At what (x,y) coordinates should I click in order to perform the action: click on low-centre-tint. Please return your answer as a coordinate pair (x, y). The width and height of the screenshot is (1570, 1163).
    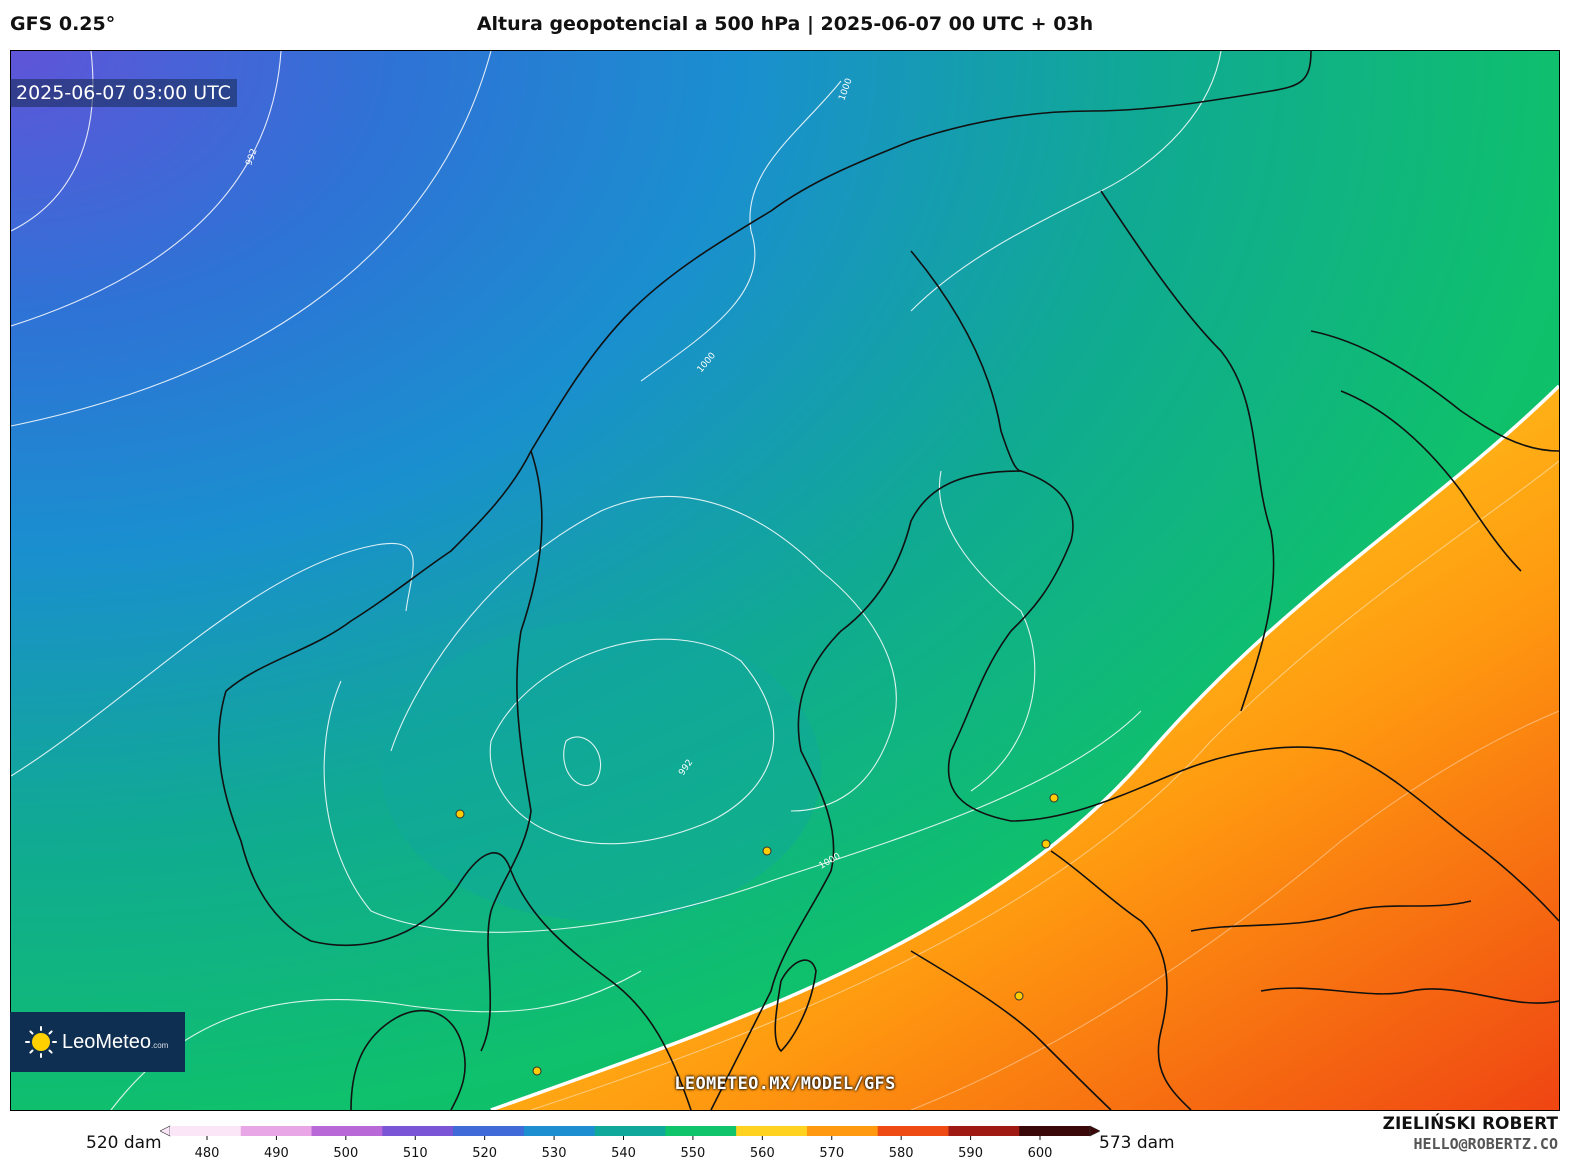
    Looking at the image, I should click on (601, 771).